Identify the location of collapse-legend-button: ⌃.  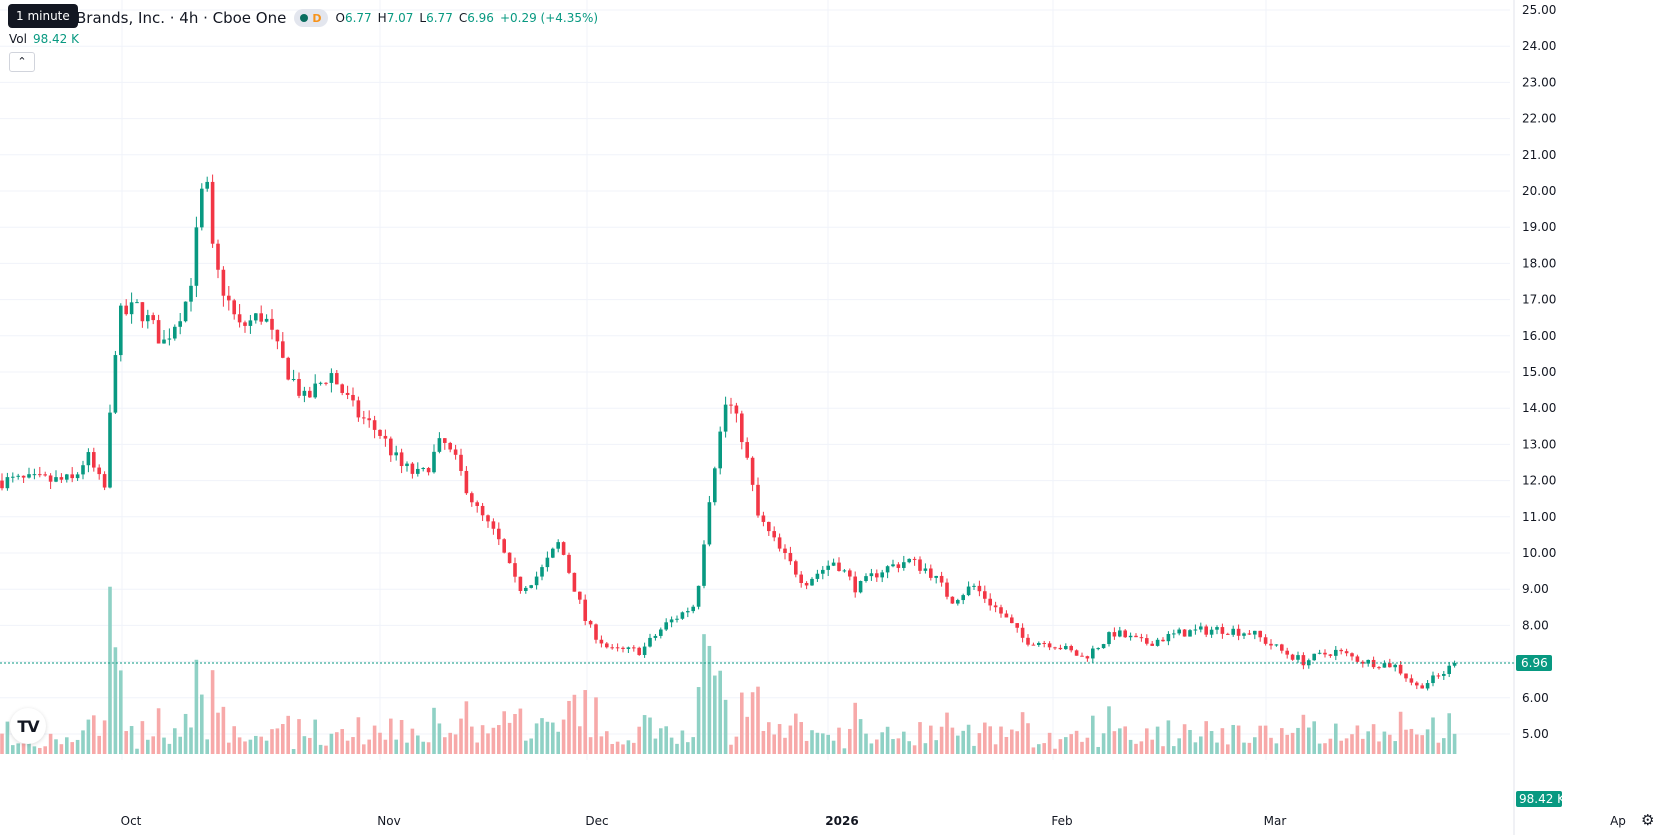
(22, 62).